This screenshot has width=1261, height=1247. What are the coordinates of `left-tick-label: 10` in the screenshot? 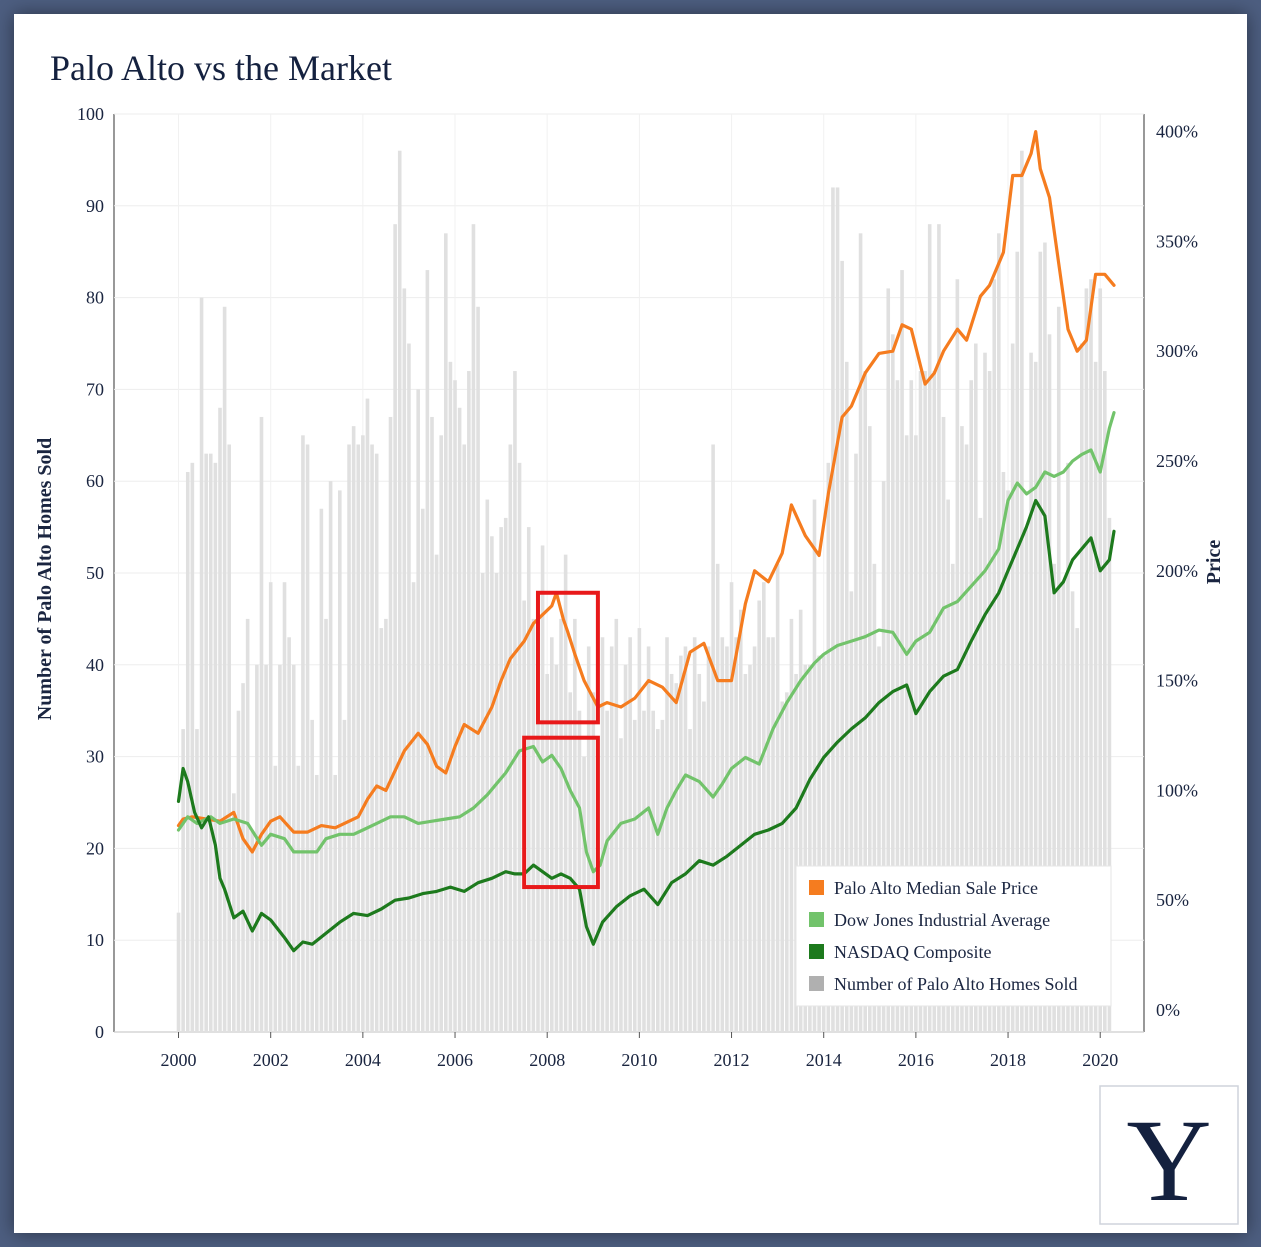 It's located at (95, 940).